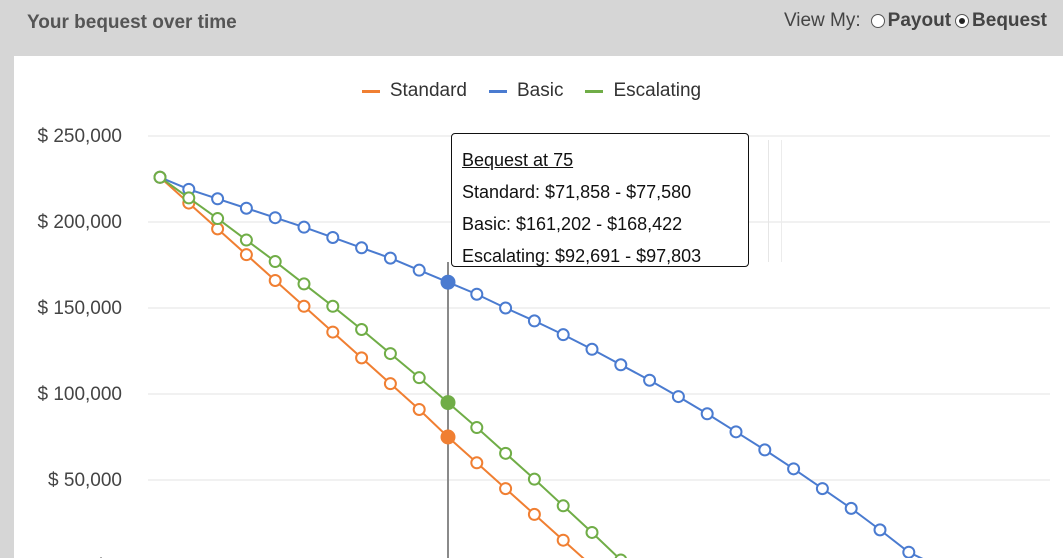 The image size is (1063, 558). What do you see at coordinates (540, 90) in the screenshot?
I see `legend-label-basic: Basic` at bounding box center [540, 90].